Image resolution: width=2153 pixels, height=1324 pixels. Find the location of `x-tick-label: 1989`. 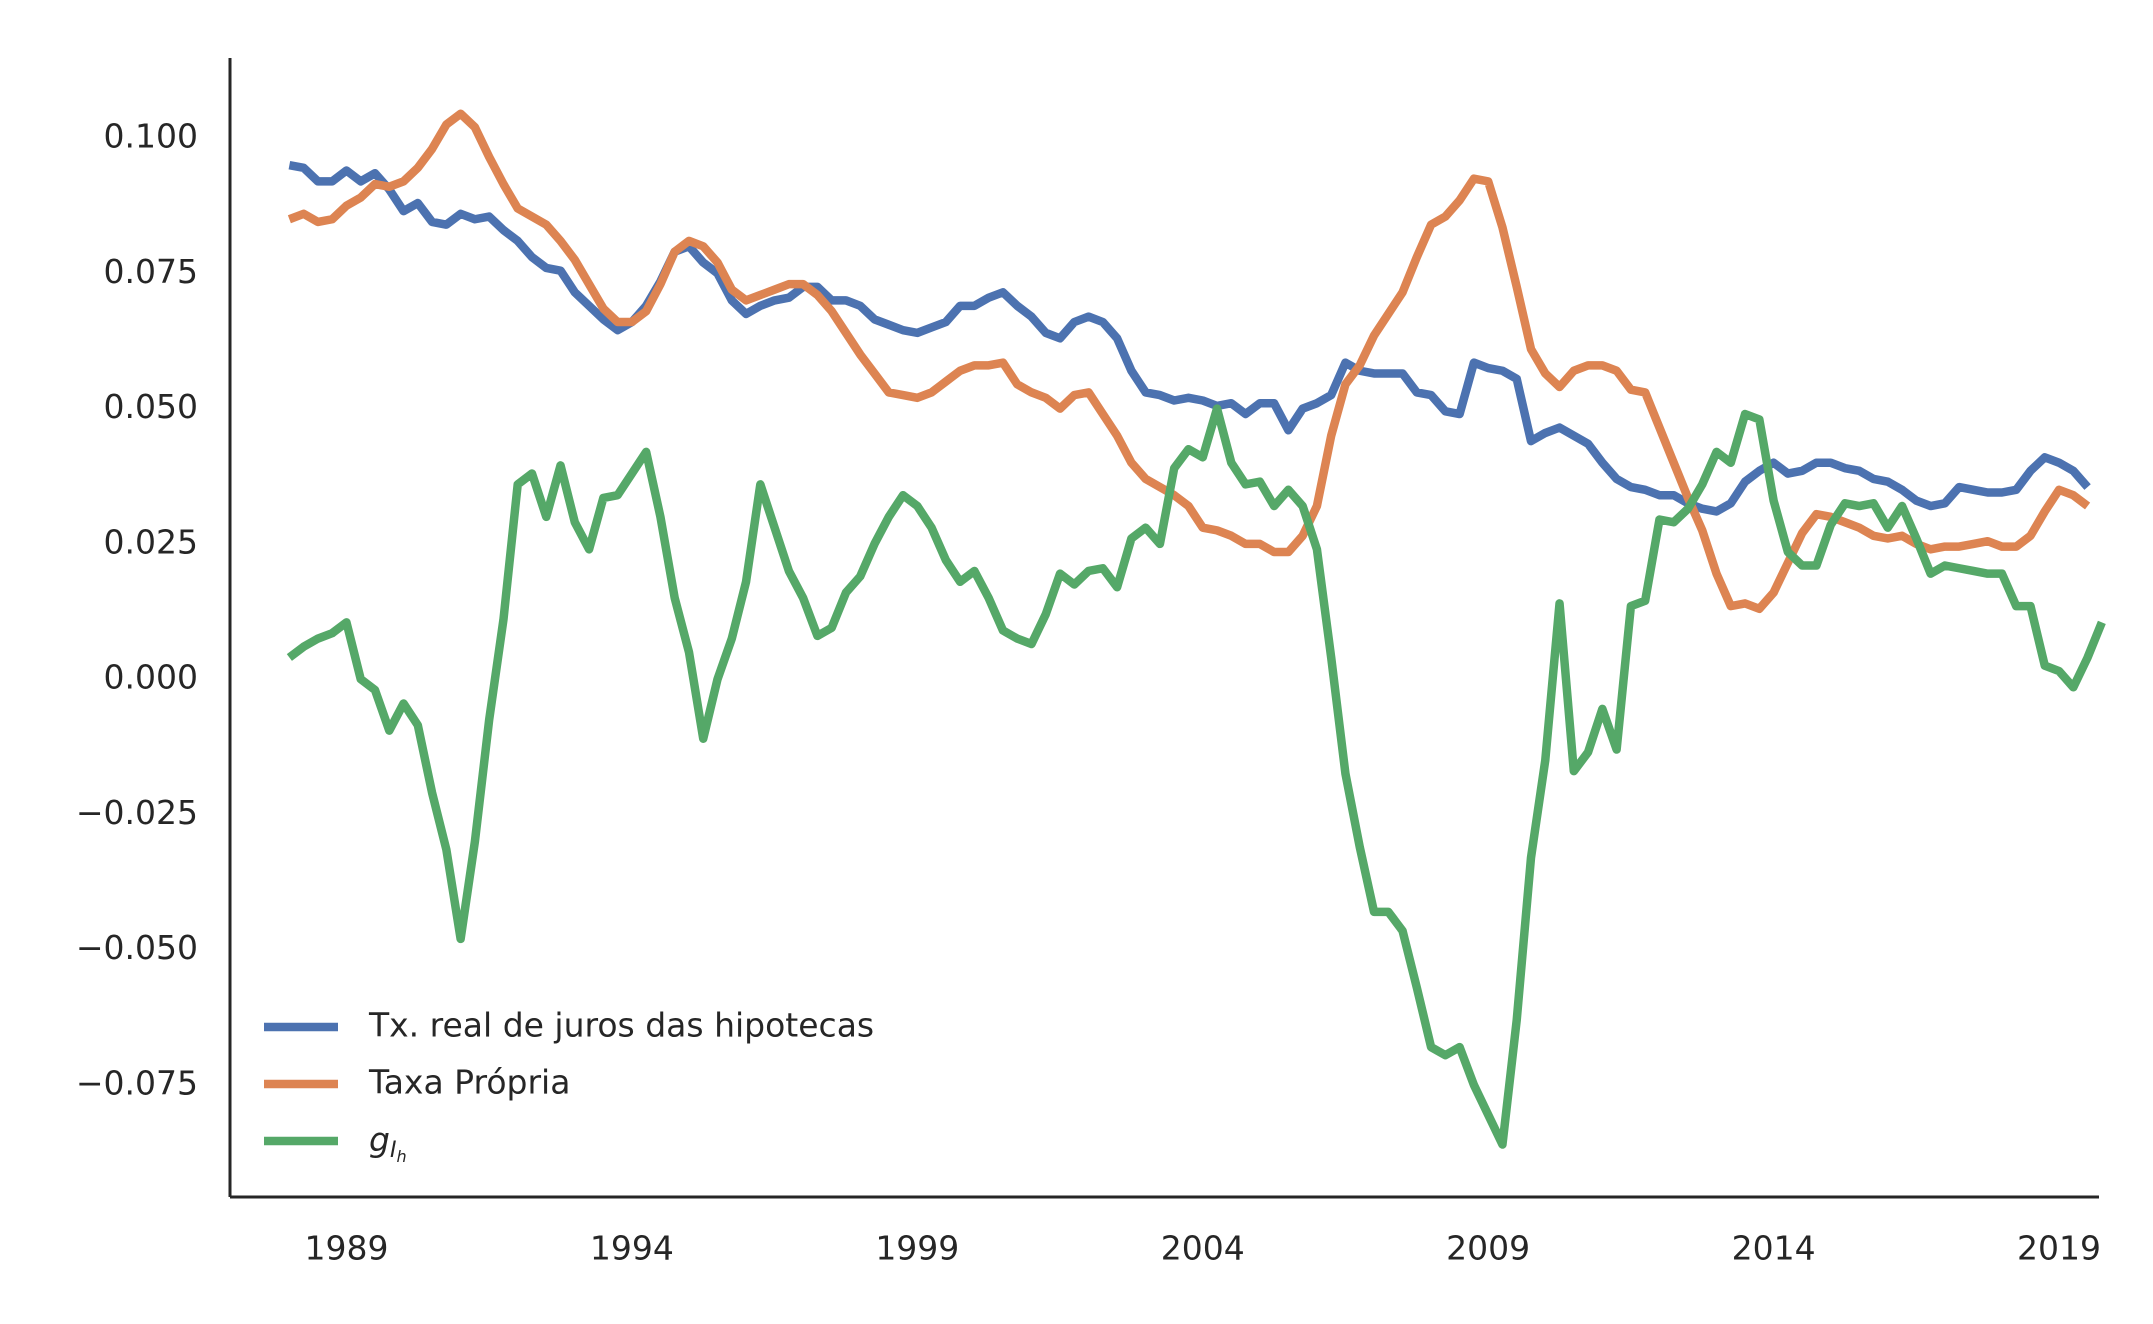

x-tick-label: 1989 is located at coordinates (346, 1248).